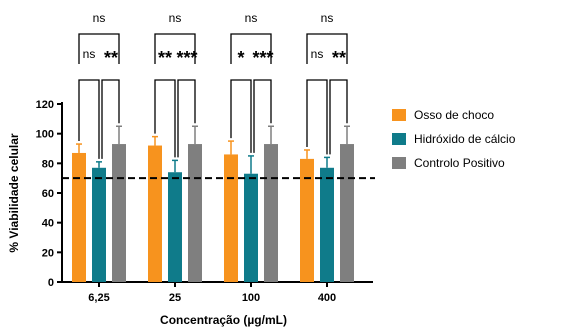 This screenshot has height=332, width=561. Describe the element at coordinates (223, 320) in the screenshot. I see `x-axis-label: Concentração (µg/mL)` at that location.